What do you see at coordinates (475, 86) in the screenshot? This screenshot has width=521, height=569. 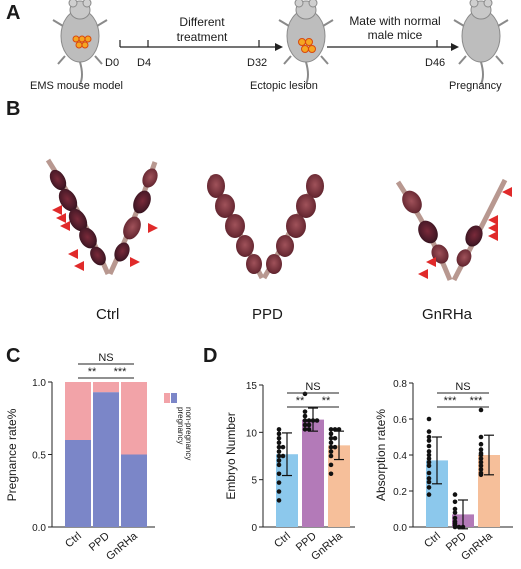 I see `stage-pregnancy: Pregnancy` at bounding box center [475, 86].